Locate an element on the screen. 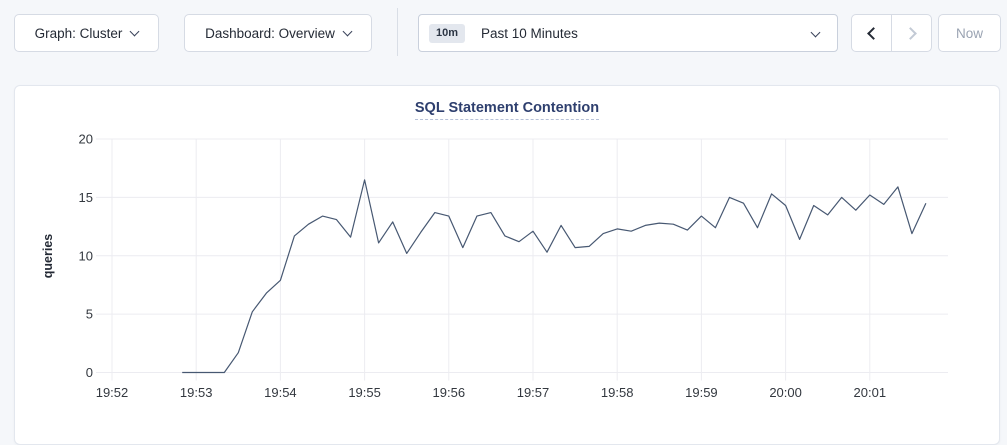 This screenshot has height=445, width=1007. time-range-badge: 10m is located at coordinates (447, 33).